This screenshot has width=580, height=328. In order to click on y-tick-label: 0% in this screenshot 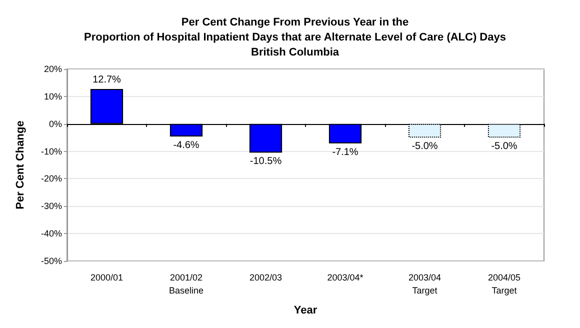, I will do `click(55, 123)`.